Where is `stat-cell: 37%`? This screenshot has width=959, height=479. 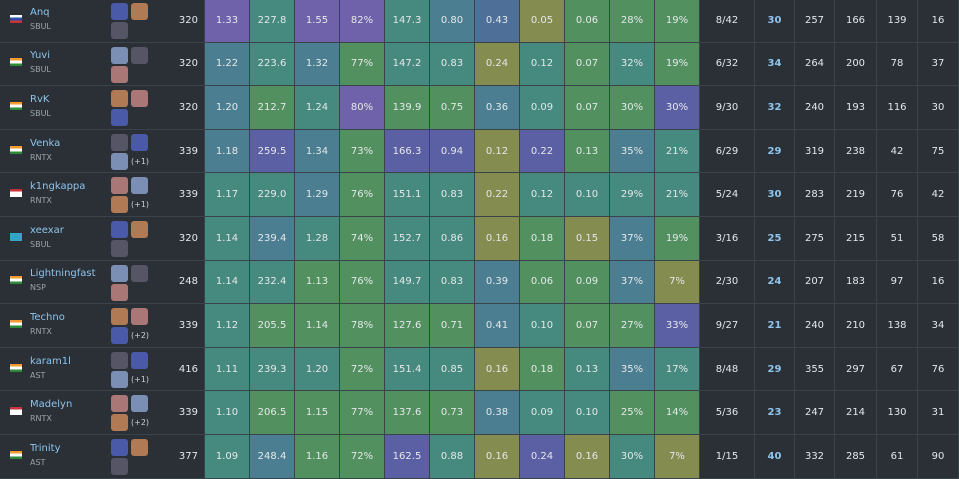
stat-cell: 37% is located at coordinates (632, 238).